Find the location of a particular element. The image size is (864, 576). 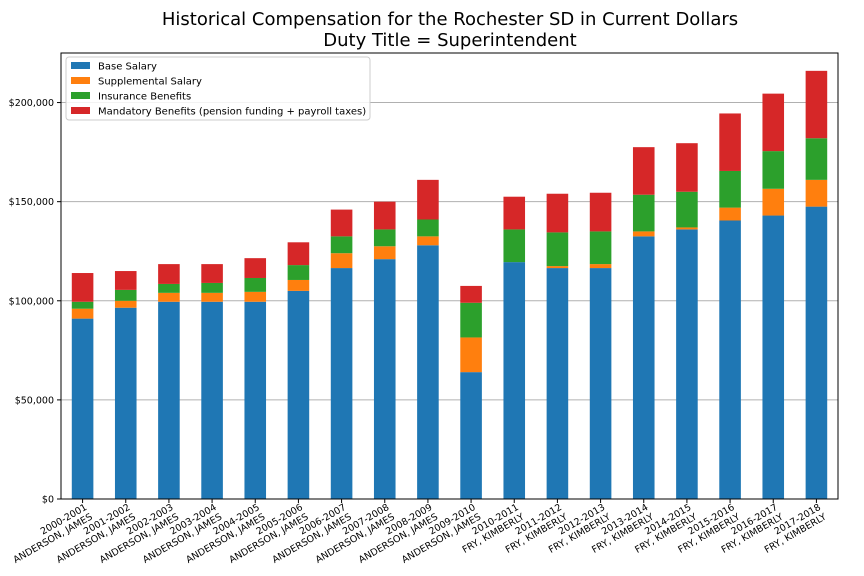

y-tick-label: $150,000 is located at coordinates (31, 202).